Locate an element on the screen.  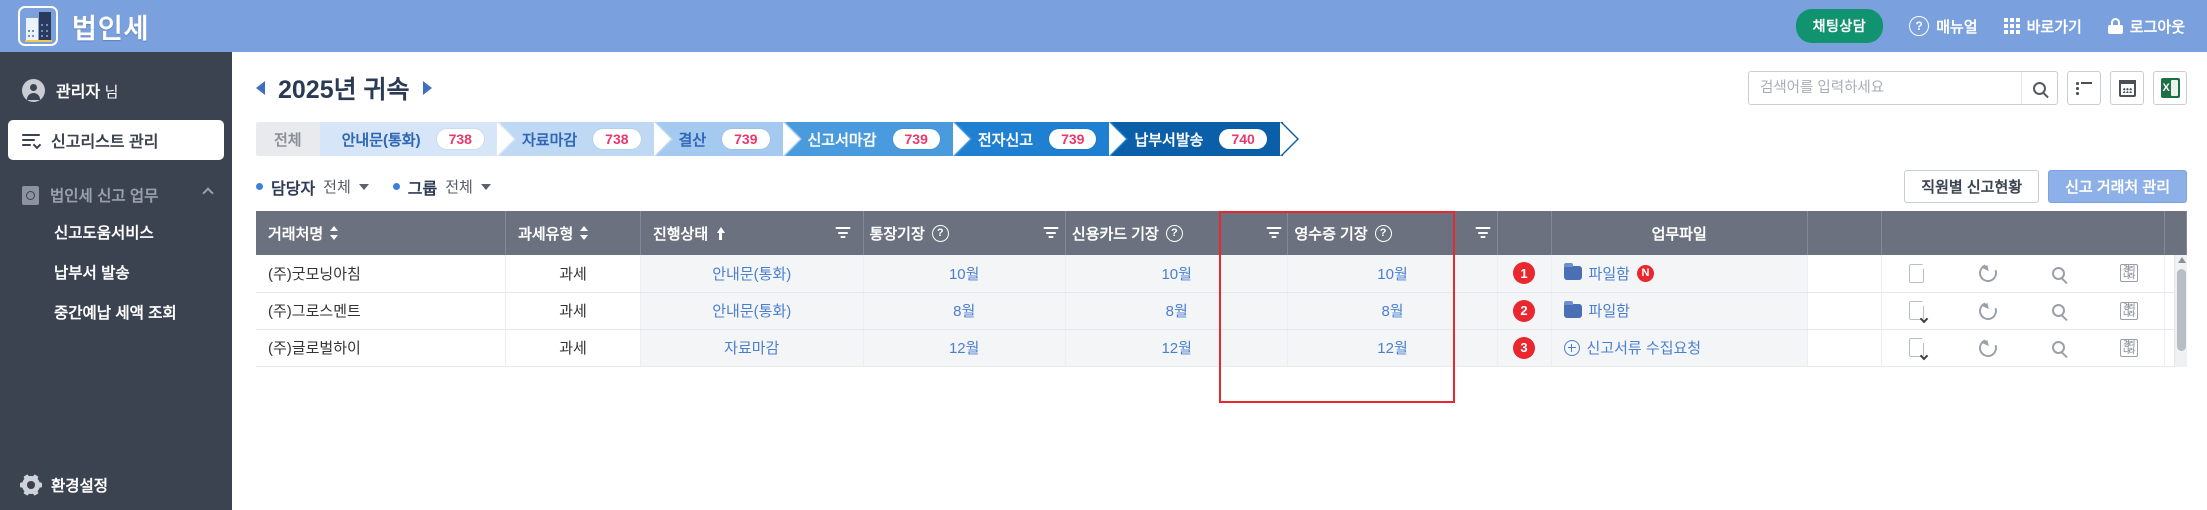
brand: 법인세 is located at coordinates (84, 26).